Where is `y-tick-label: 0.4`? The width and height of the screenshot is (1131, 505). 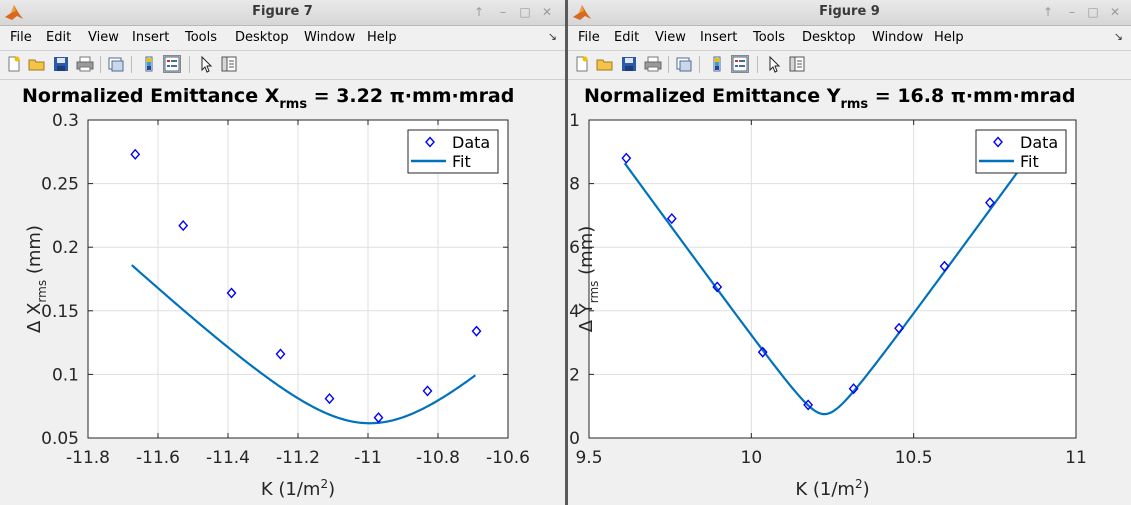
y-tick-label: 0.4 is located at coordinates (574, 312).